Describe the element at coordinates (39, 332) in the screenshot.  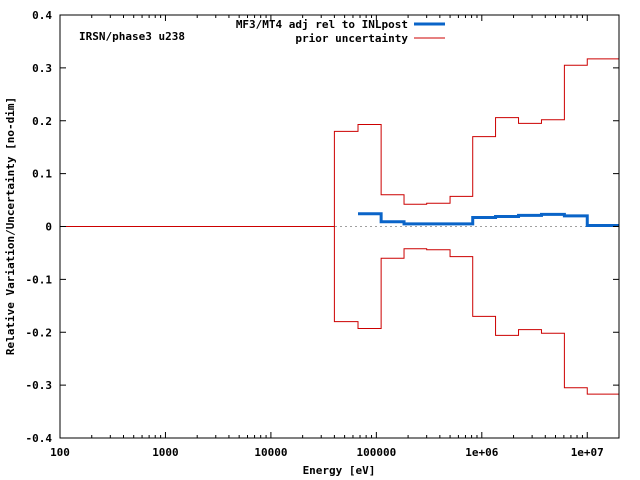
I see `y-tick-label: -0.2` at that location.